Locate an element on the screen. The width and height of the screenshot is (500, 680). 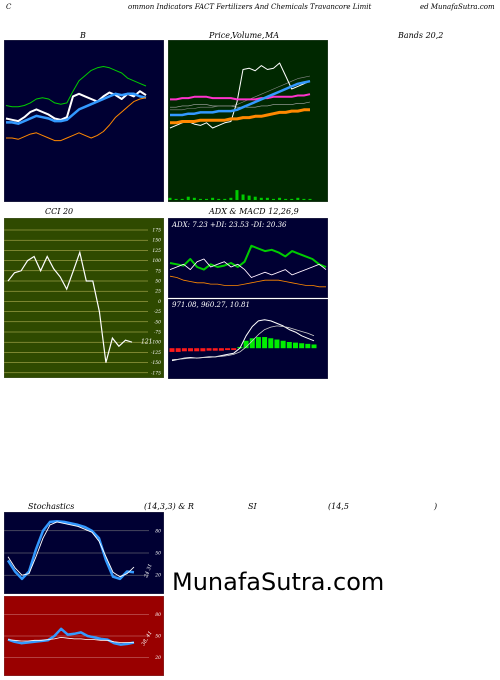
cci-line is located at coordinates (70, 306).